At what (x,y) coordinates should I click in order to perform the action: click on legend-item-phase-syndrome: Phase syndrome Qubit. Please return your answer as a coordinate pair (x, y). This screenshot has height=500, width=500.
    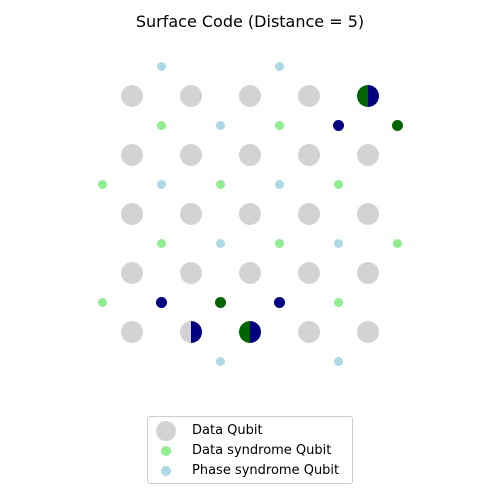
    Looking at the image, I should click on (250, 471).